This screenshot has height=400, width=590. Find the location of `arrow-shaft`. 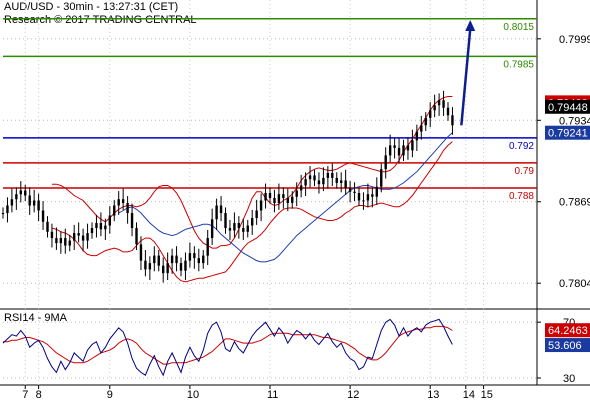

arrow-shaft is located at coordinates (466, 77).